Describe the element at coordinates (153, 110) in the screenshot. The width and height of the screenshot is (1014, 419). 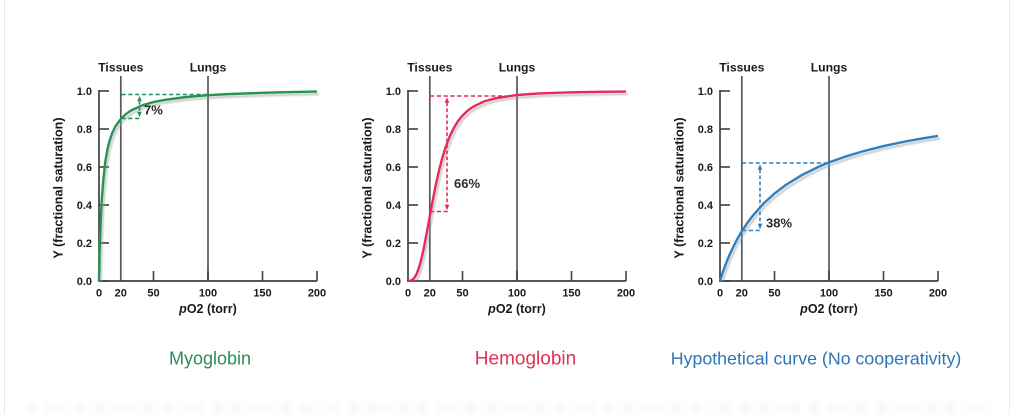
I see `svg-text: 7%` at that location.